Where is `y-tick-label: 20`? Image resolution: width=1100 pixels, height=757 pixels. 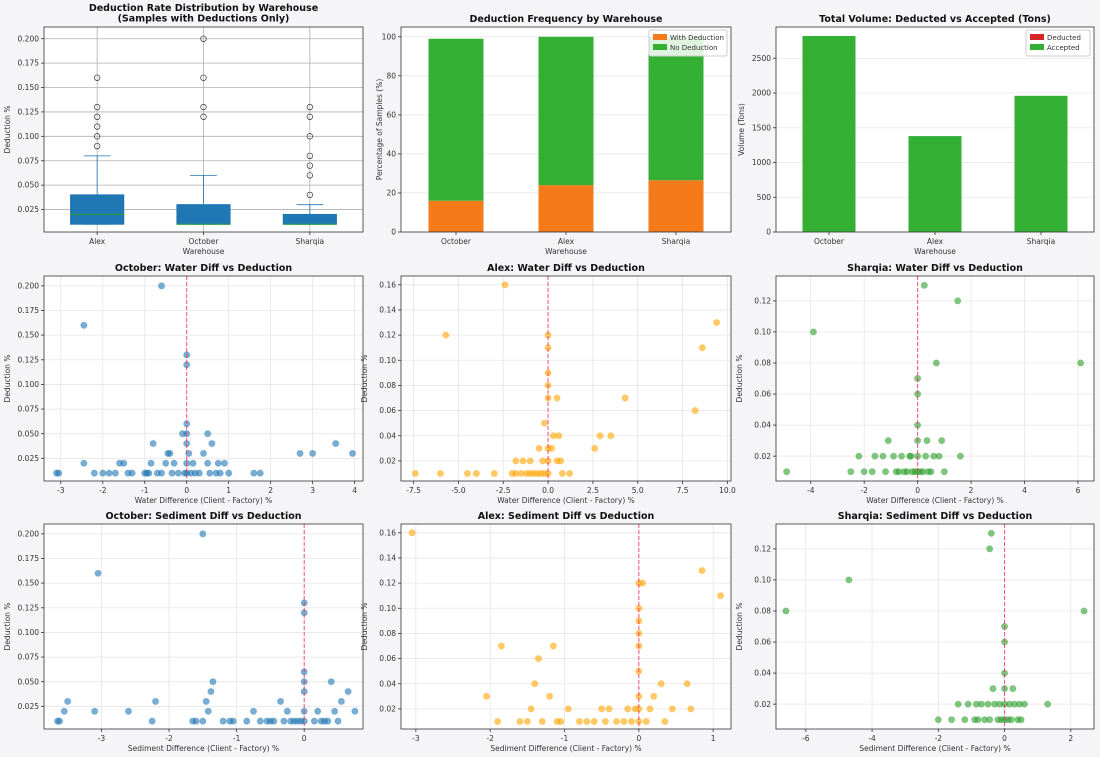 y-tick-label: 20 is located at coordinates (391, 193).